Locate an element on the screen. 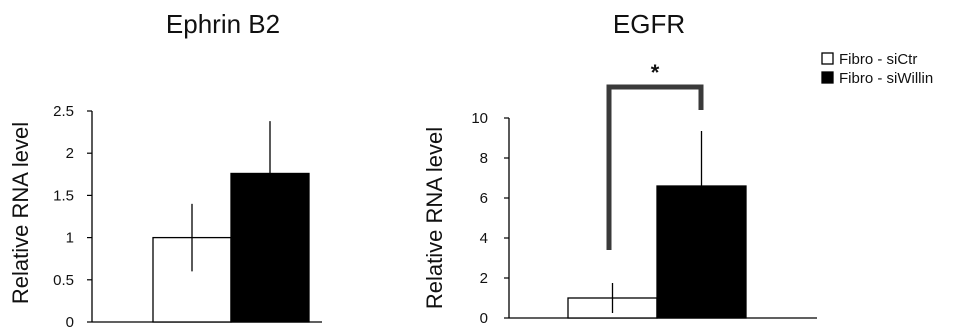 This screenshot has width=964, height=332. y-tick-label: 4 is located at coordinates (484, 238).